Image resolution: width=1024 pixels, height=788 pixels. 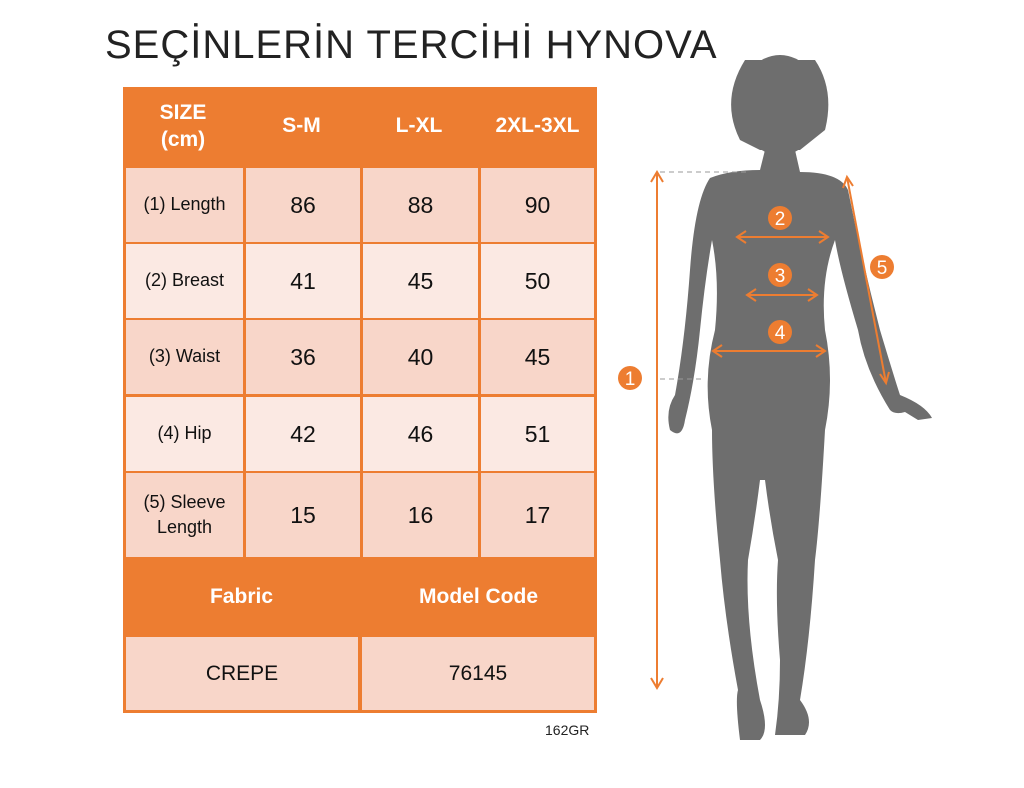 What do you see at coordinates (420, 205) in the screenshot?
I see `size-value-cell: 88` at bounding box center [420, 205].